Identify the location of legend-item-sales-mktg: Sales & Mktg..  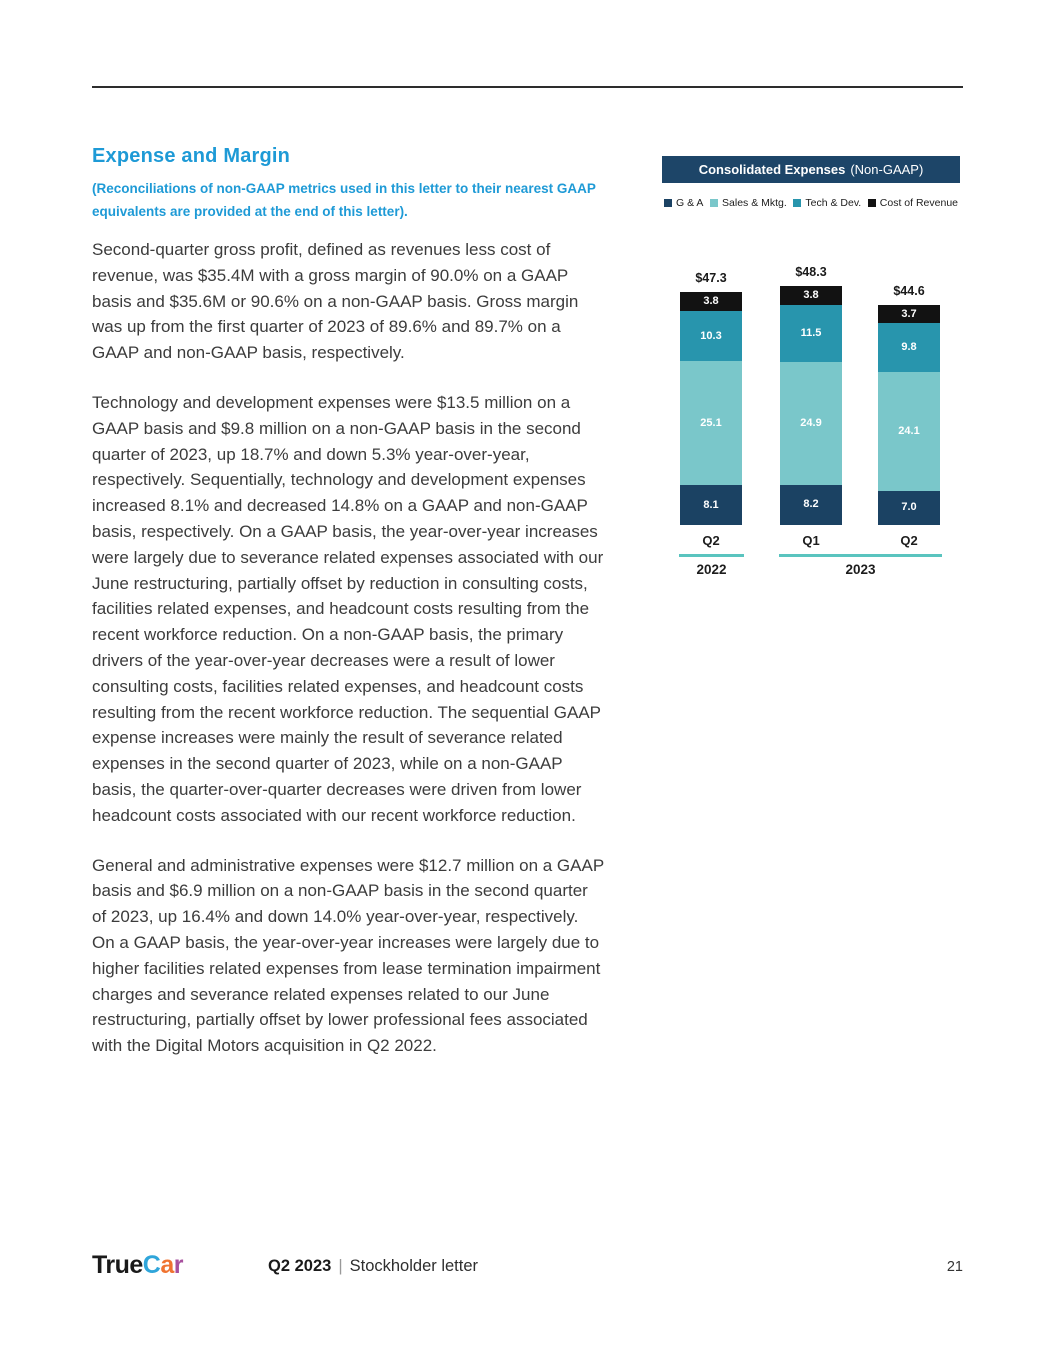
(748, 203).